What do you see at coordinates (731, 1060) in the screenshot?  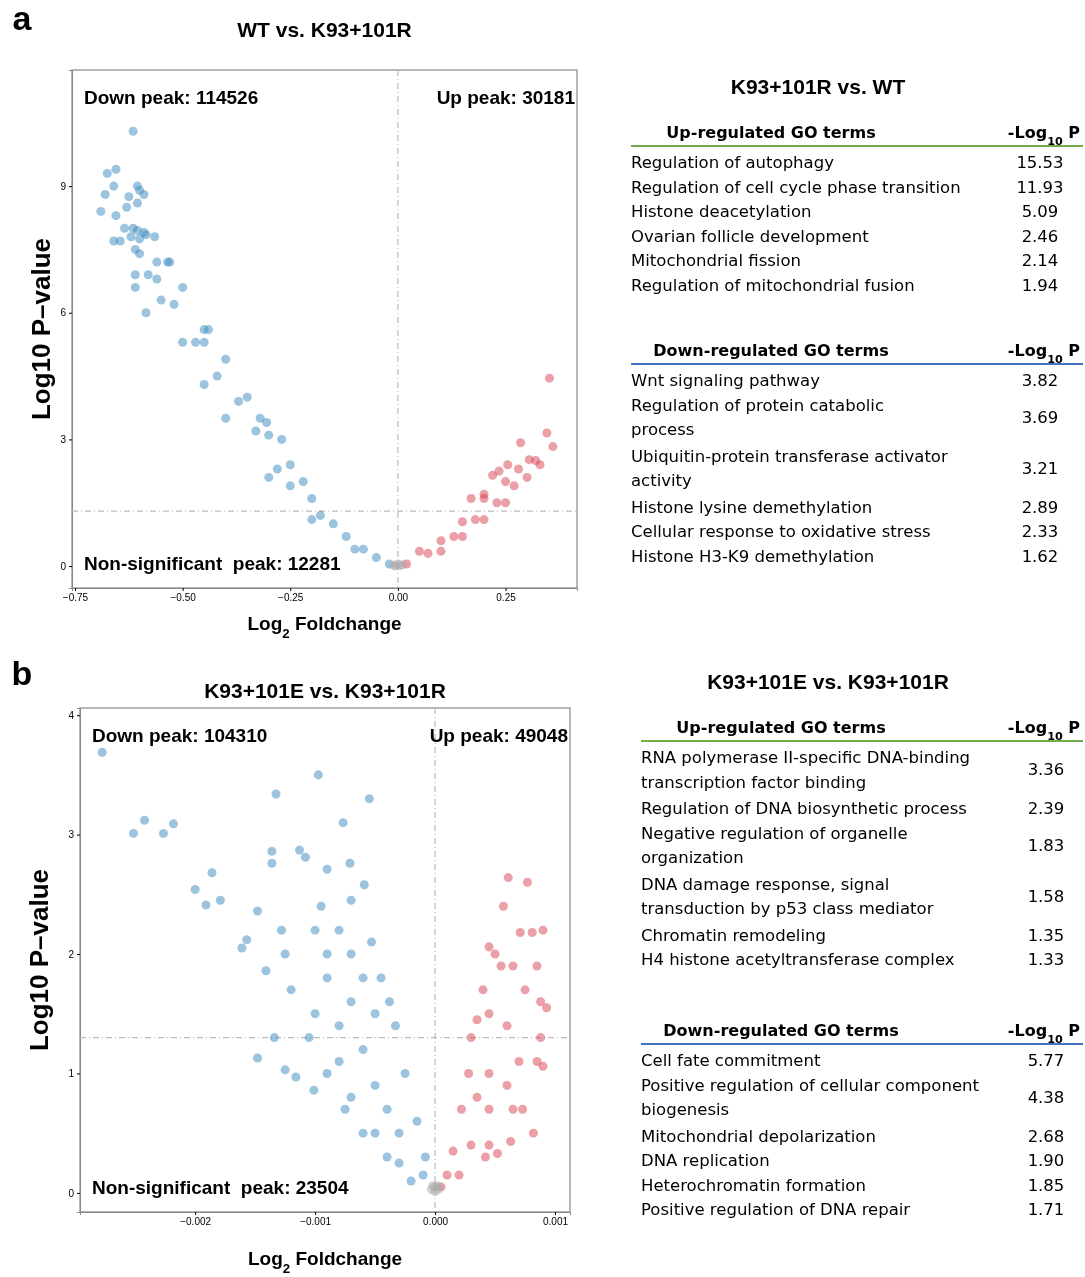 I see `category-label: Cell fate commitment` at bounding box center [731, 1060].